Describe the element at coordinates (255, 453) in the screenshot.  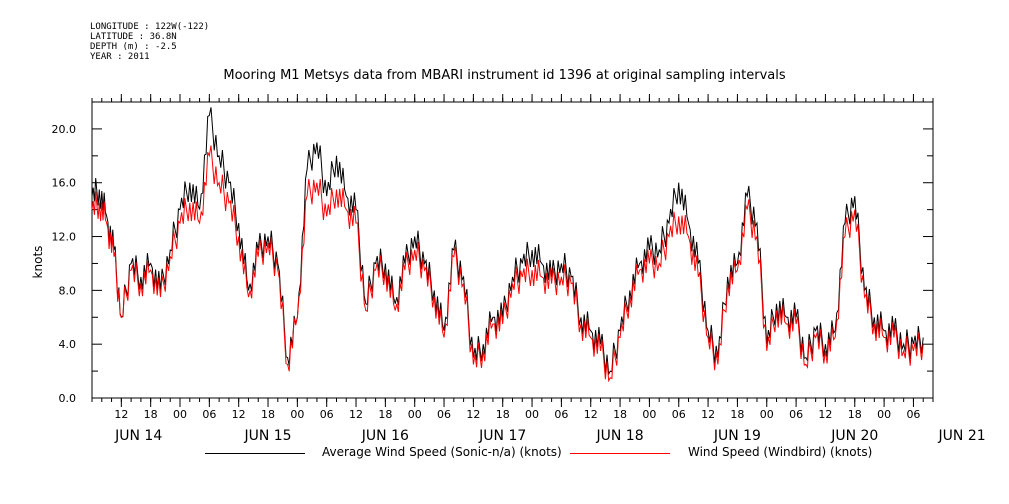
I see `legend-swatch-average` at that location.